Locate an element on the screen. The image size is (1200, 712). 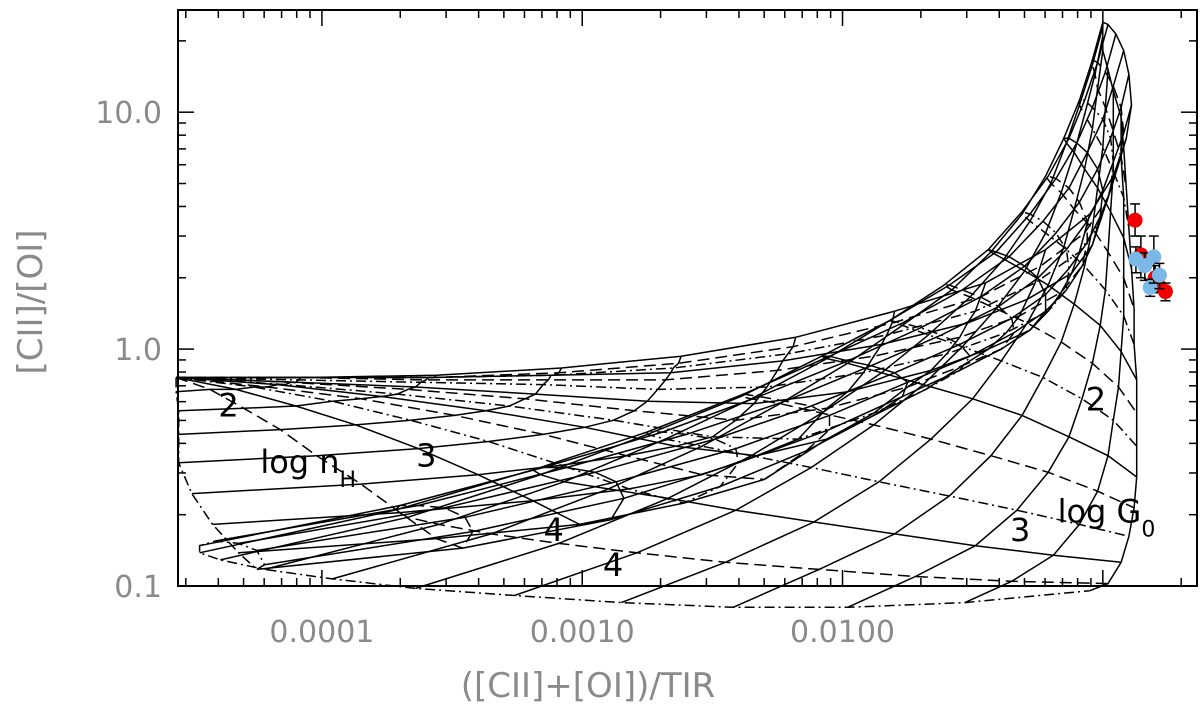
x-tick-label: 0.0100 is located at coordinates (842, 632).